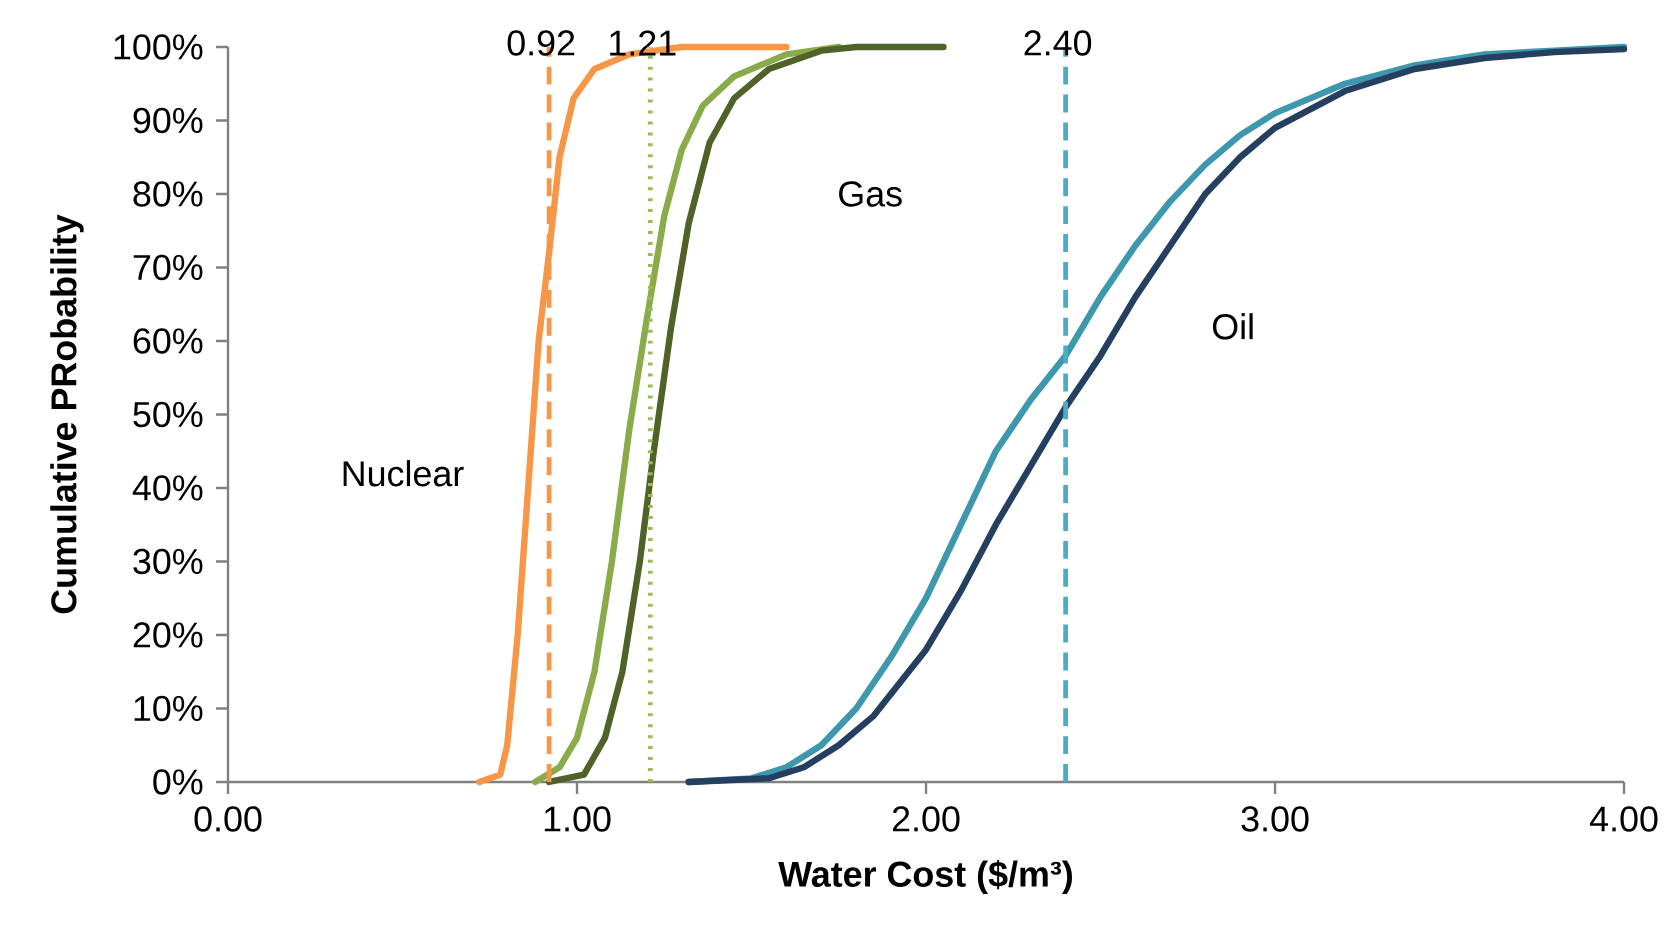 This screenshot has height=938, width=1679. Describe the element at coordinates (67, 414) in the screenshot. I see `y-axis-title: Cumulative PRobability` at that location.